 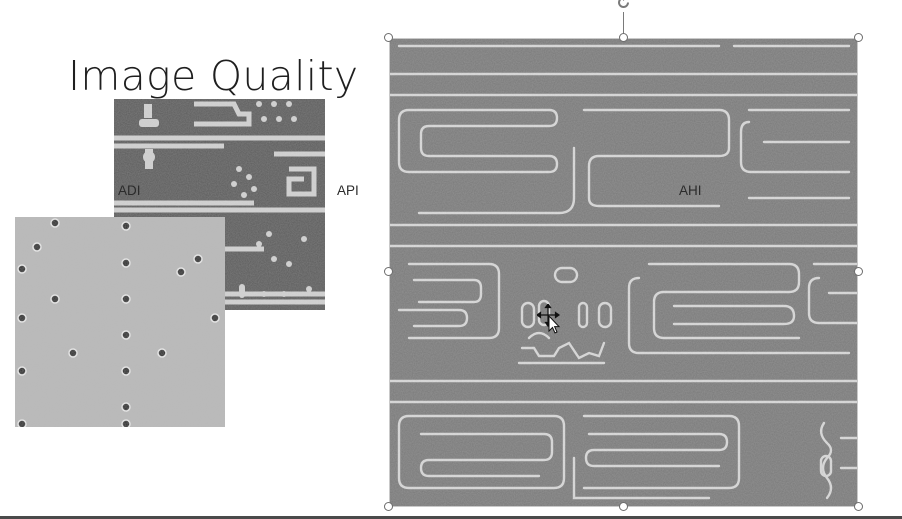 I want to click on api-label: API, so click(x=348, y=190).